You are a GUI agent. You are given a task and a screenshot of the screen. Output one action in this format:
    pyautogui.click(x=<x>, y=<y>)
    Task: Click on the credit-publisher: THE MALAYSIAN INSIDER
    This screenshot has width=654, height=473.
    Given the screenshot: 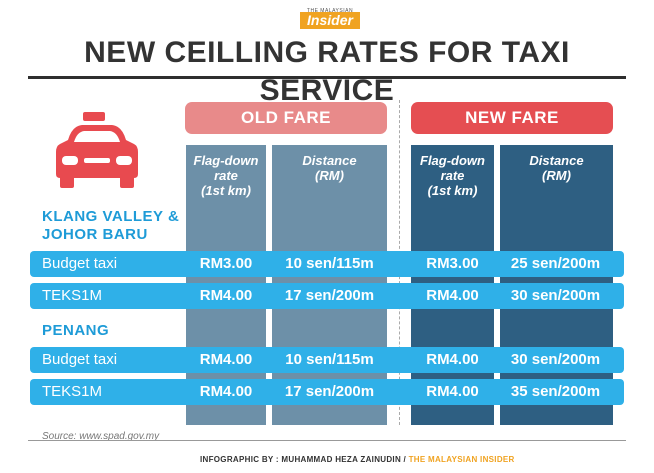 What is the action you would take?
    pyautogui.click(x=461, y=459)
    